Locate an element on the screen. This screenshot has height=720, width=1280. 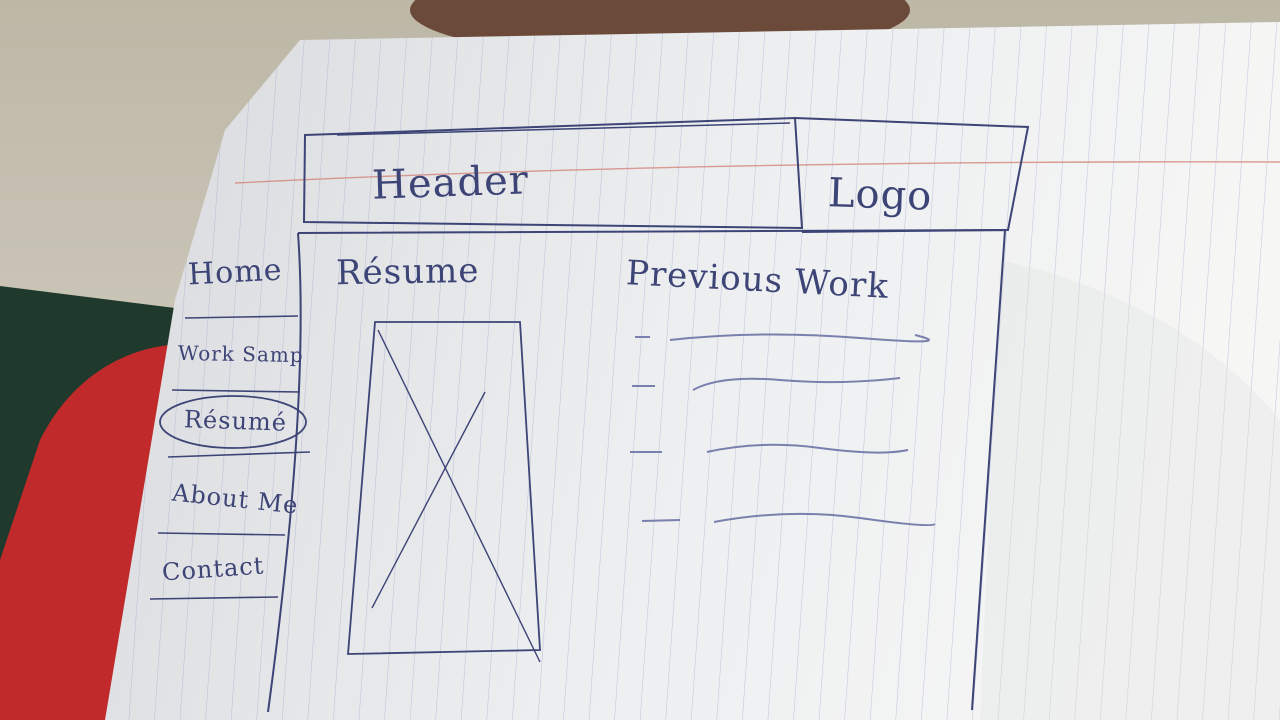
nav-item-home: Home is located at coordinates (235, 272).